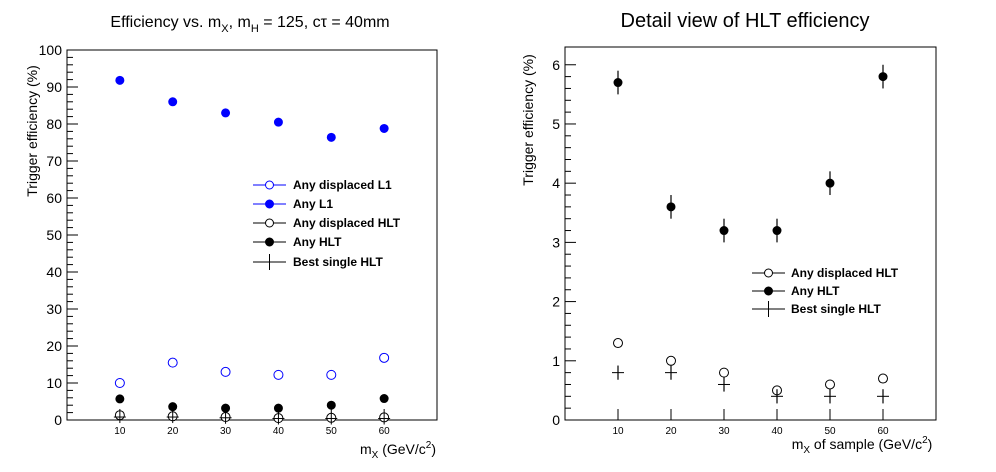 The width and height of the screenshot is (996, 472). What do you see at coordinates (173, 431) in the screenshot?
I see `left-x-tick-label: 20` at bounding box center [173, 431].